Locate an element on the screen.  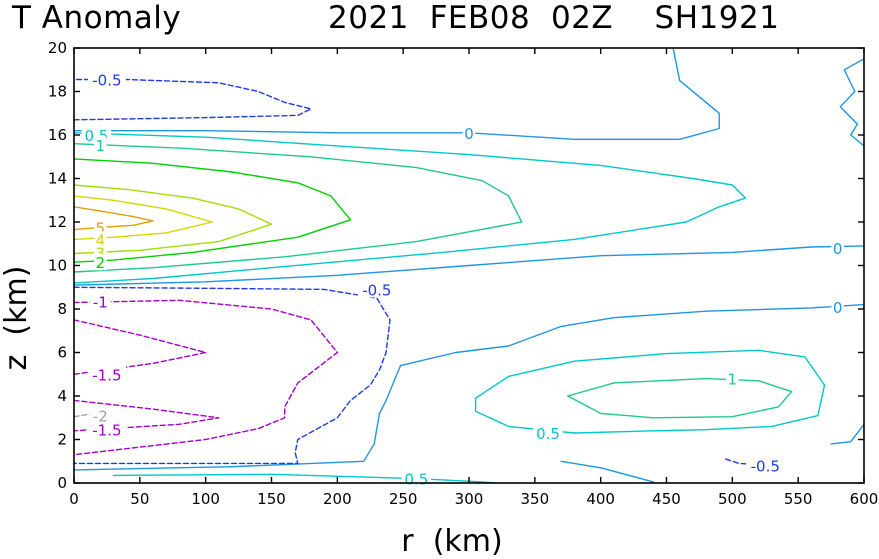
y-tick-label-1: 2 is located at coordinates (62, 440).